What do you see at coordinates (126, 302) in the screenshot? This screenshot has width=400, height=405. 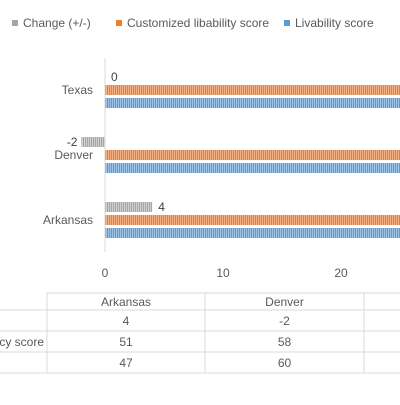 I see `table-header-arkansas: Arkansas` at bounding box center [126, 302].